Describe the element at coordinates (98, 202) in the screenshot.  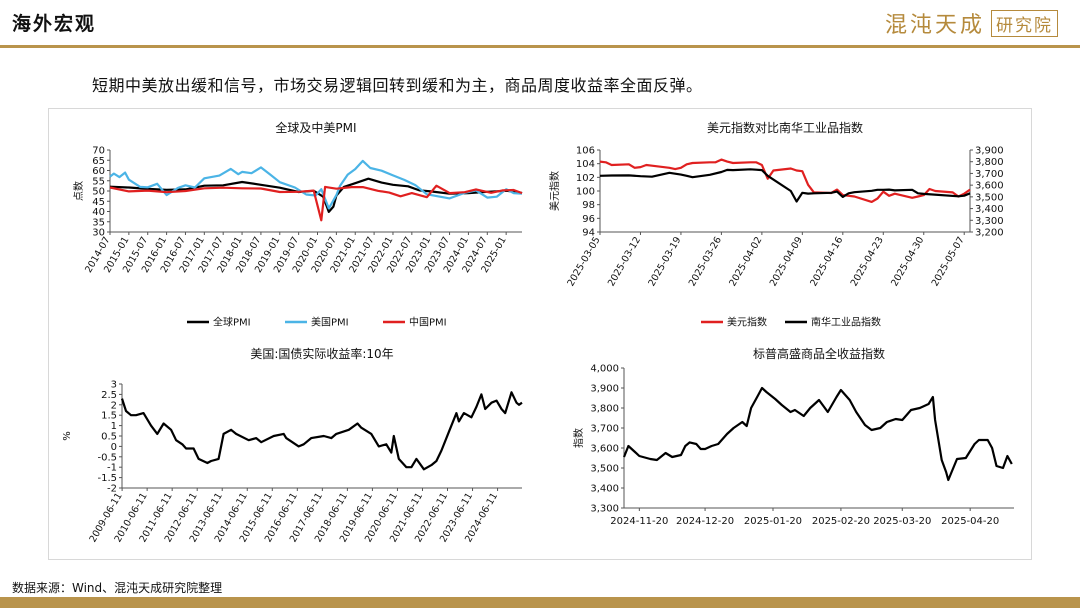
I see `y-tick-label: 45` at that location.